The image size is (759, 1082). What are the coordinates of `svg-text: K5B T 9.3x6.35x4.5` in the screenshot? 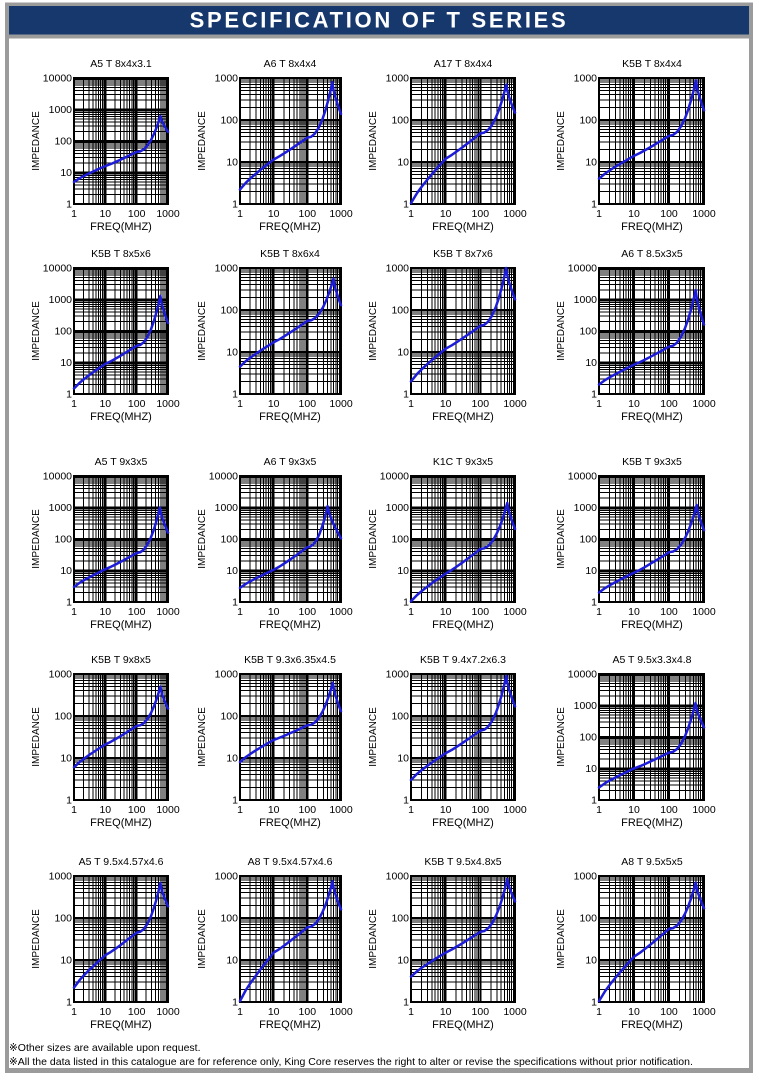 It's located at (290, 660).